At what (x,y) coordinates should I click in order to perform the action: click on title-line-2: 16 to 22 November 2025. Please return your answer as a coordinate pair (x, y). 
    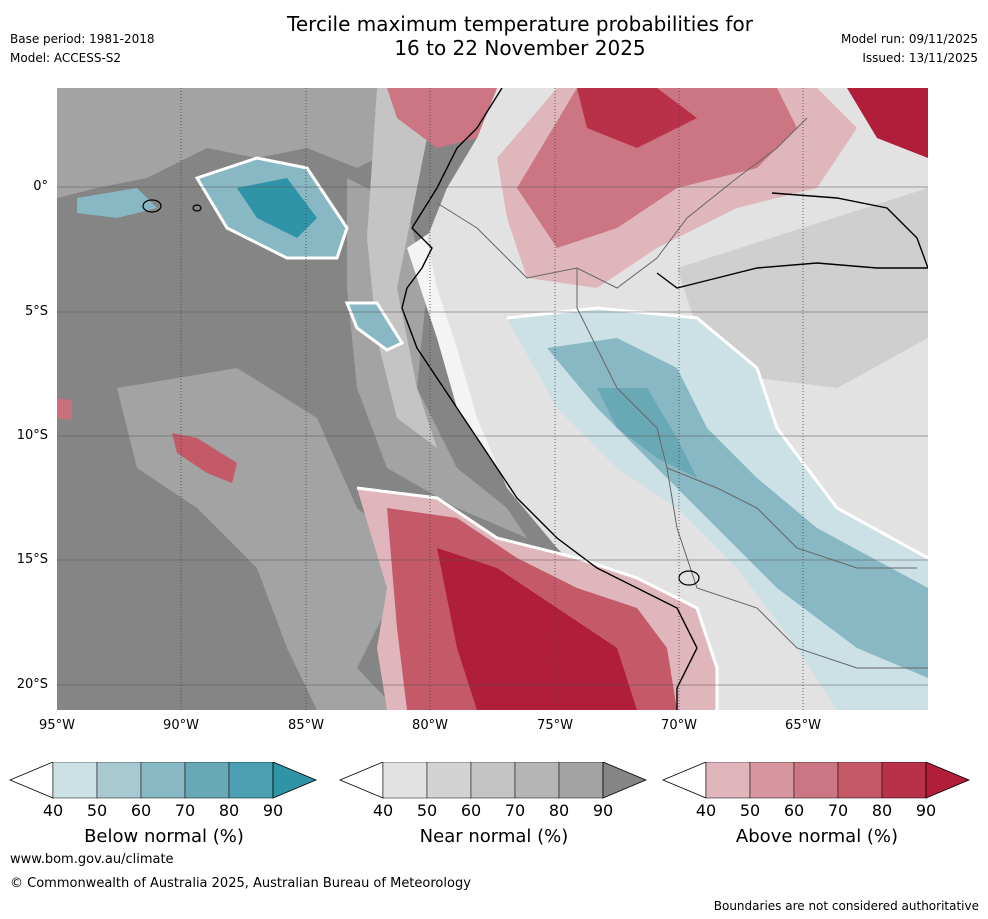
    Looking at the image, I should click on (520, 48).